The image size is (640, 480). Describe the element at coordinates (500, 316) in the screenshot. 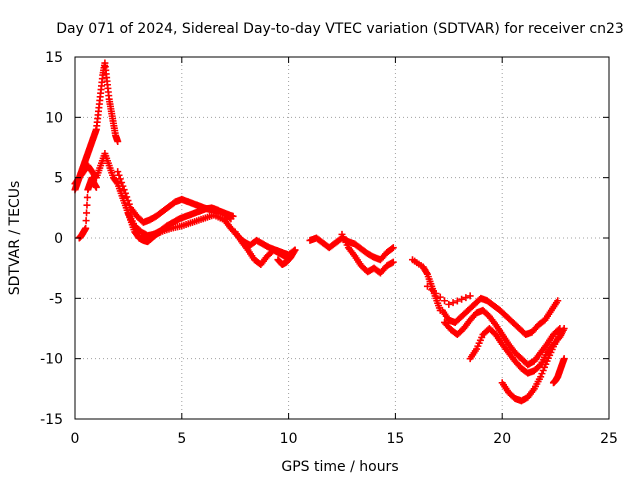

I see `series-track-m` at that location.